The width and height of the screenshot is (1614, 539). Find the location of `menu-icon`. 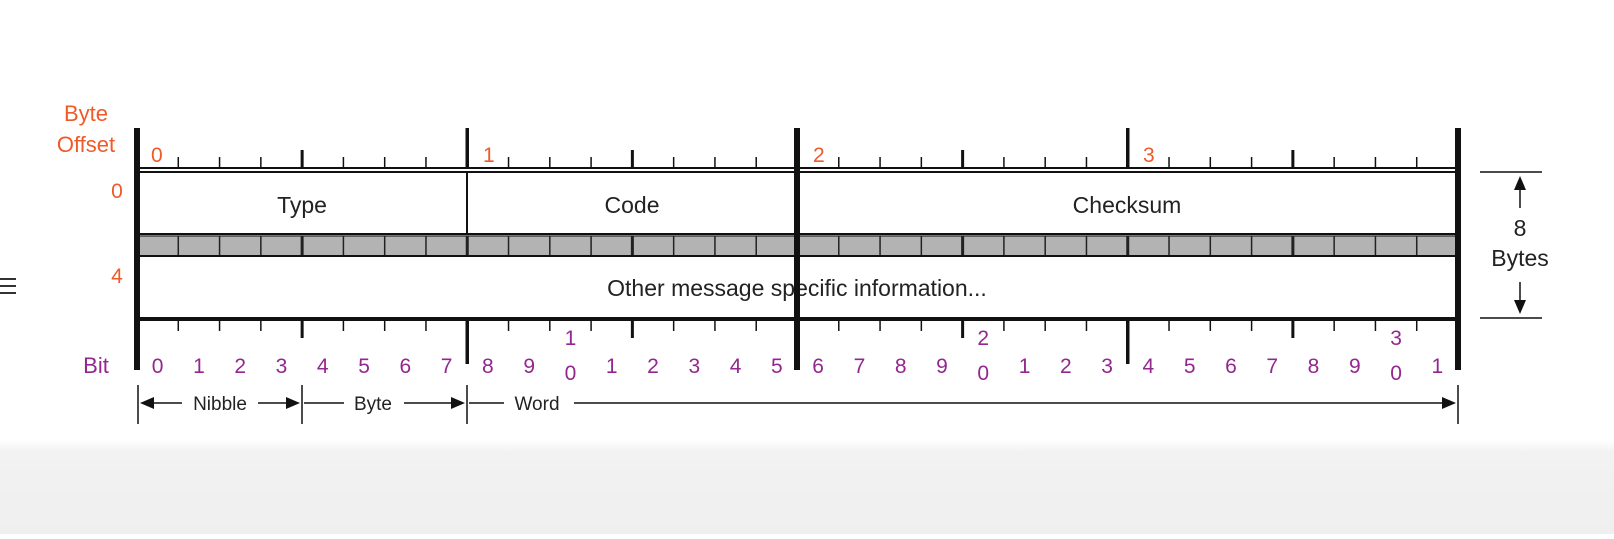

menu-icon is located at coordinates (8, 291).